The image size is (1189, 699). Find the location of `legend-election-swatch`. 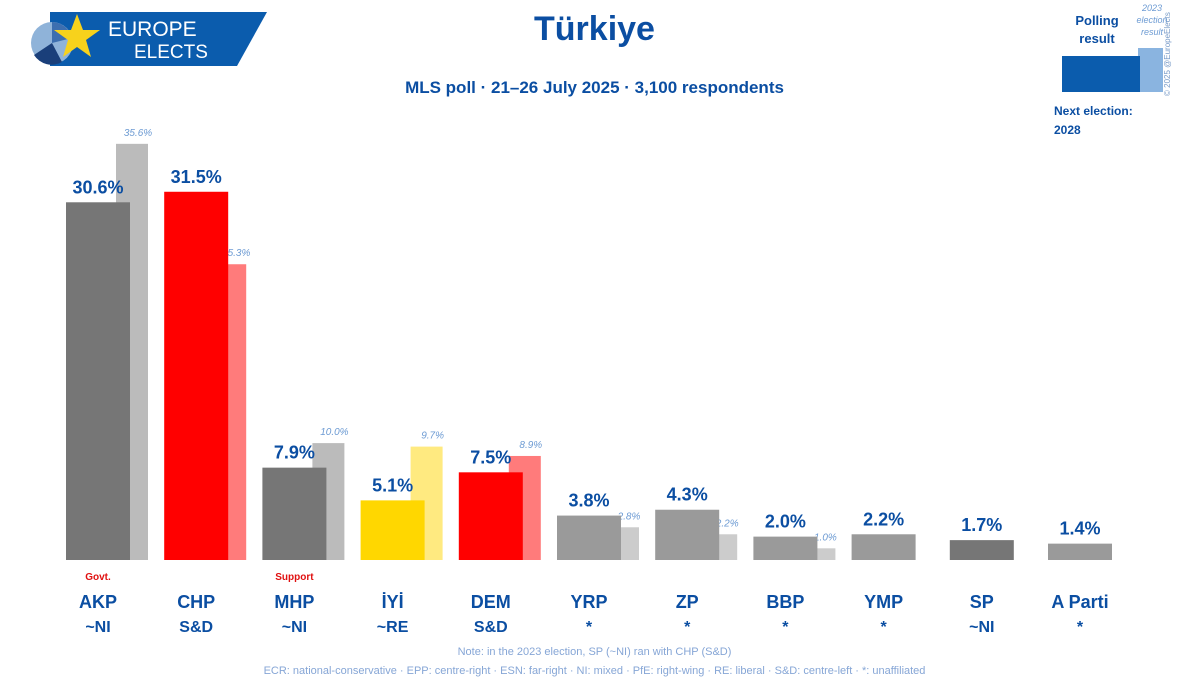

legend-election-swatch is located at coordinates (1150, 70).